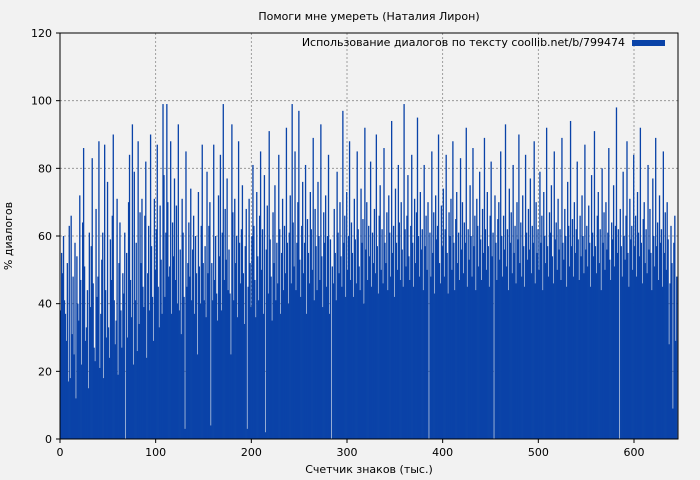 Image resolution: width=700 pixels, height=480 pixels. Describe the element at coordinates (538, 452) in the screenshot. I see `x-tick-label: 500` at that location.